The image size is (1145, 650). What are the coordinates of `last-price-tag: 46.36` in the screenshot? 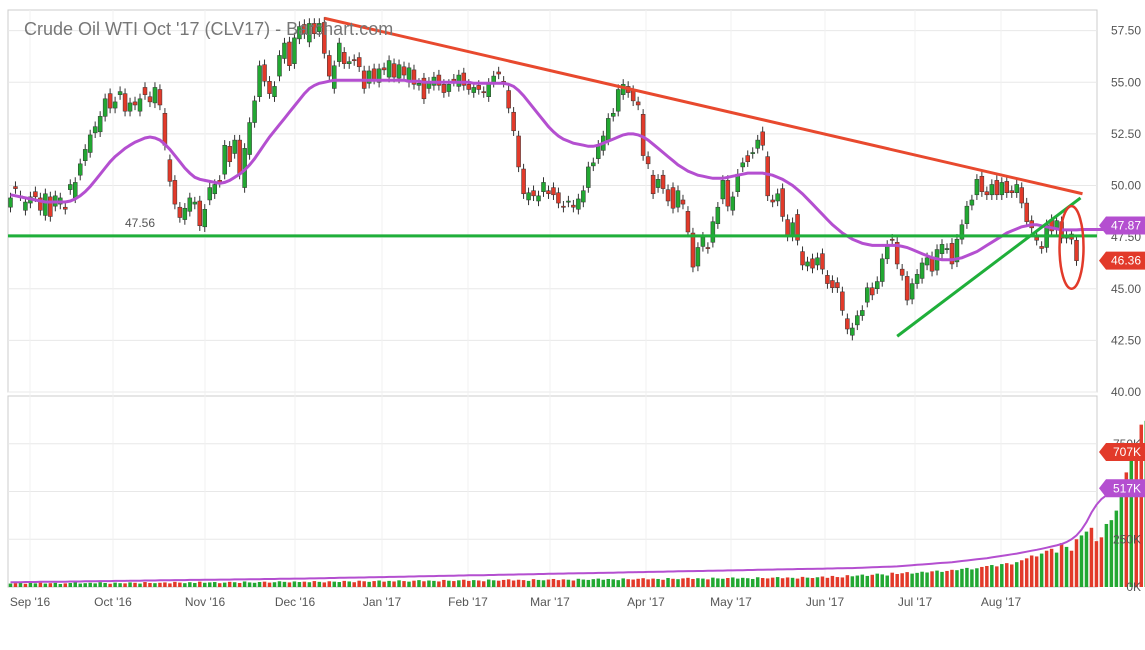 It's located at (1122, 260).